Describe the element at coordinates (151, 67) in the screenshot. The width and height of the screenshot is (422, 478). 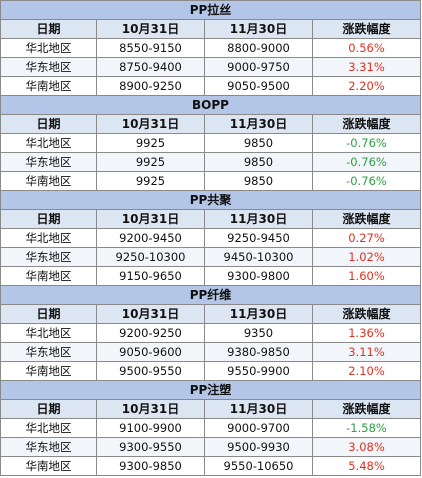
I see `oct31-price-cell: 8750-9400` at that location.